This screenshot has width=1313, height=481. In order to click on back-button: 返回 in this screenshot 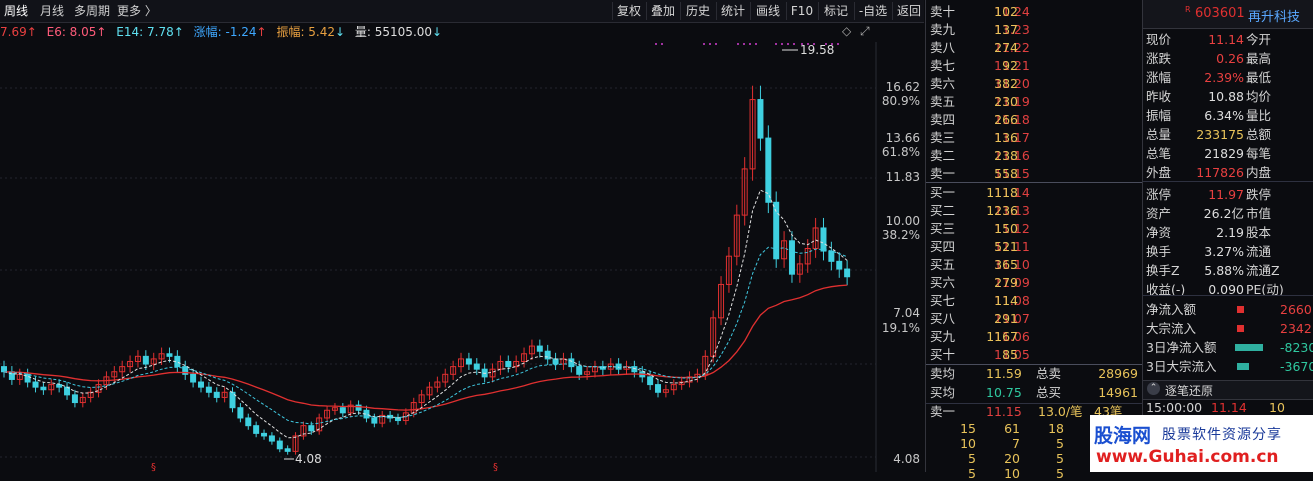, I will do `click(908, 11)`.